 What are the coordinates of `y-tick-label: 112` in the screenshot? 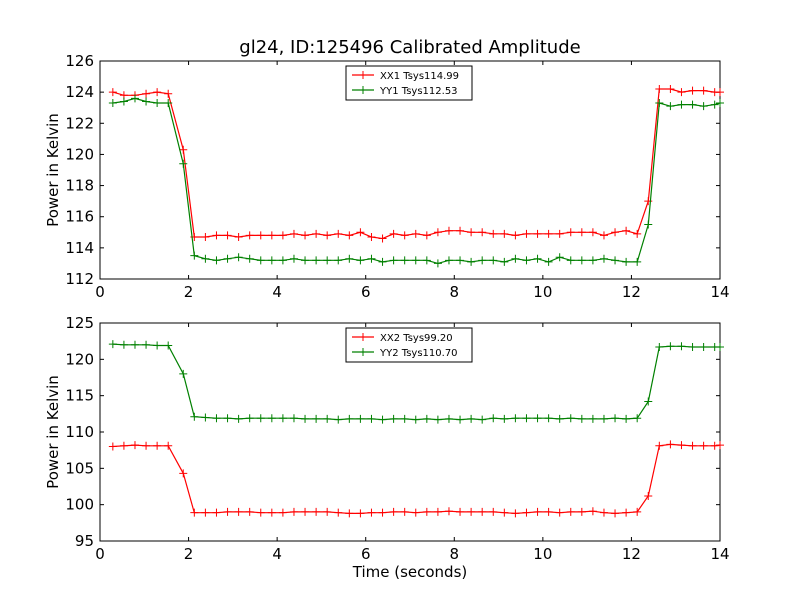 It's located at (79, 279).